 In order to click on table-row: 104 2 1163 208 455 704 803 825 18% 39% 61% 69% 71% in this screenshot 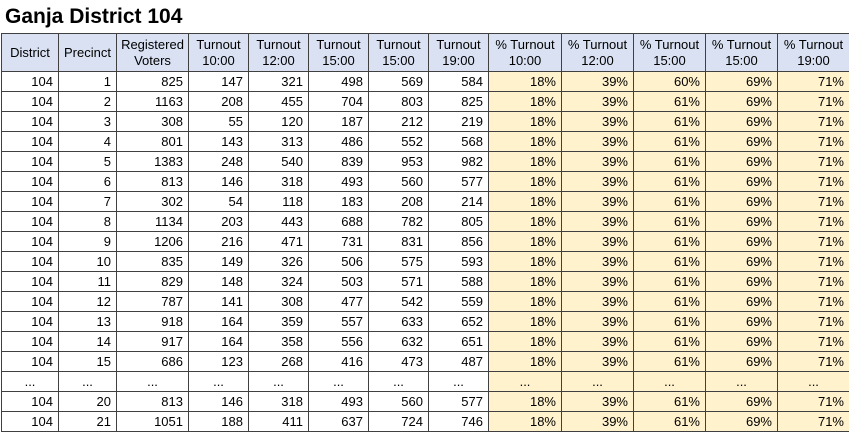, I will do `click(425, 101)`.